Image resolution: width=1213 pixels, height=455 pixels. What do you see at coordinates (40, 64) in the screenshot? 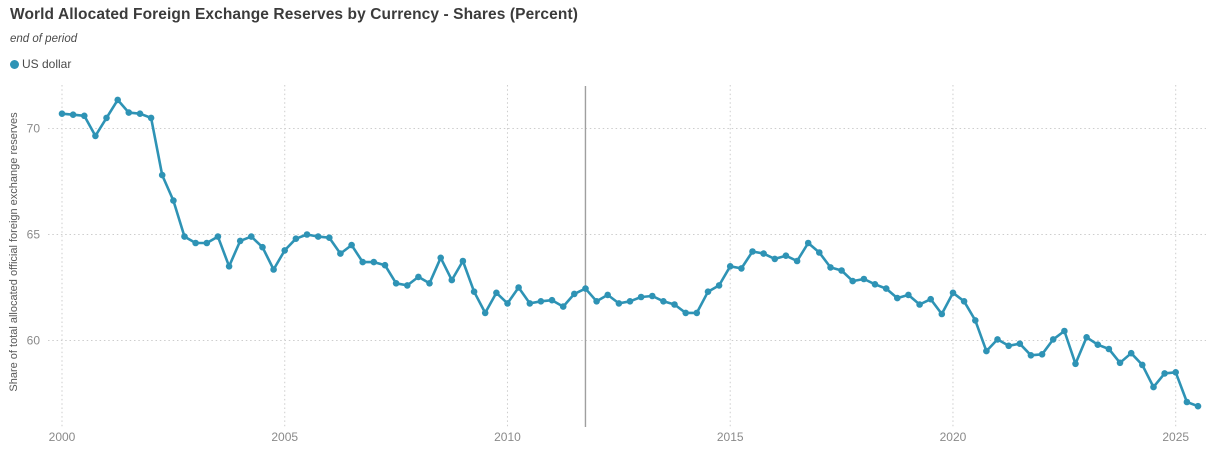
I see `legend-item-us-dollar: US dollar` at bounding box center [40, 64].